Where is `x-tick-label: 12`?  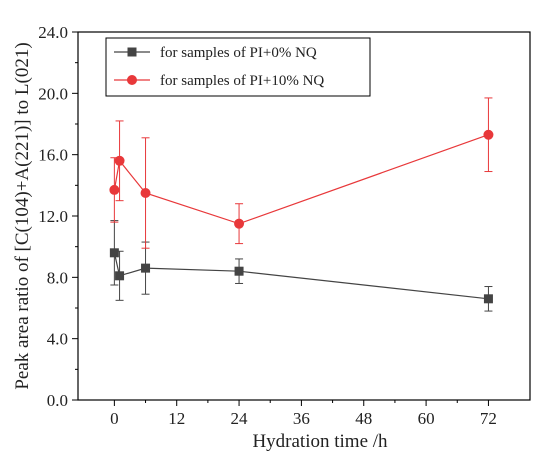
x-tick-label: 12 is located at coordinates (176, 418).